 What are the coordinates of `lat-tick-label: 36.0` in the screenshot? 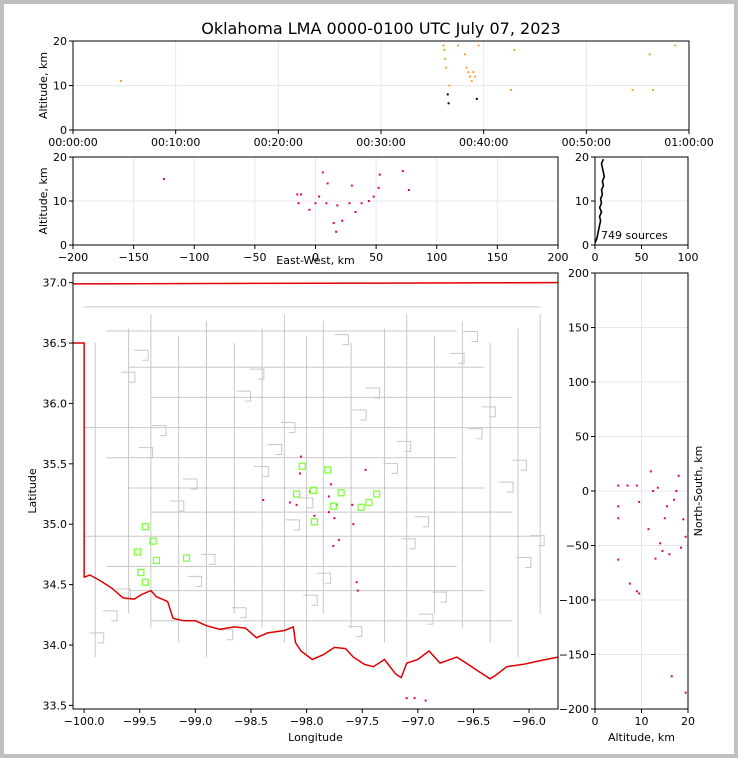 It's located at (55, 403).